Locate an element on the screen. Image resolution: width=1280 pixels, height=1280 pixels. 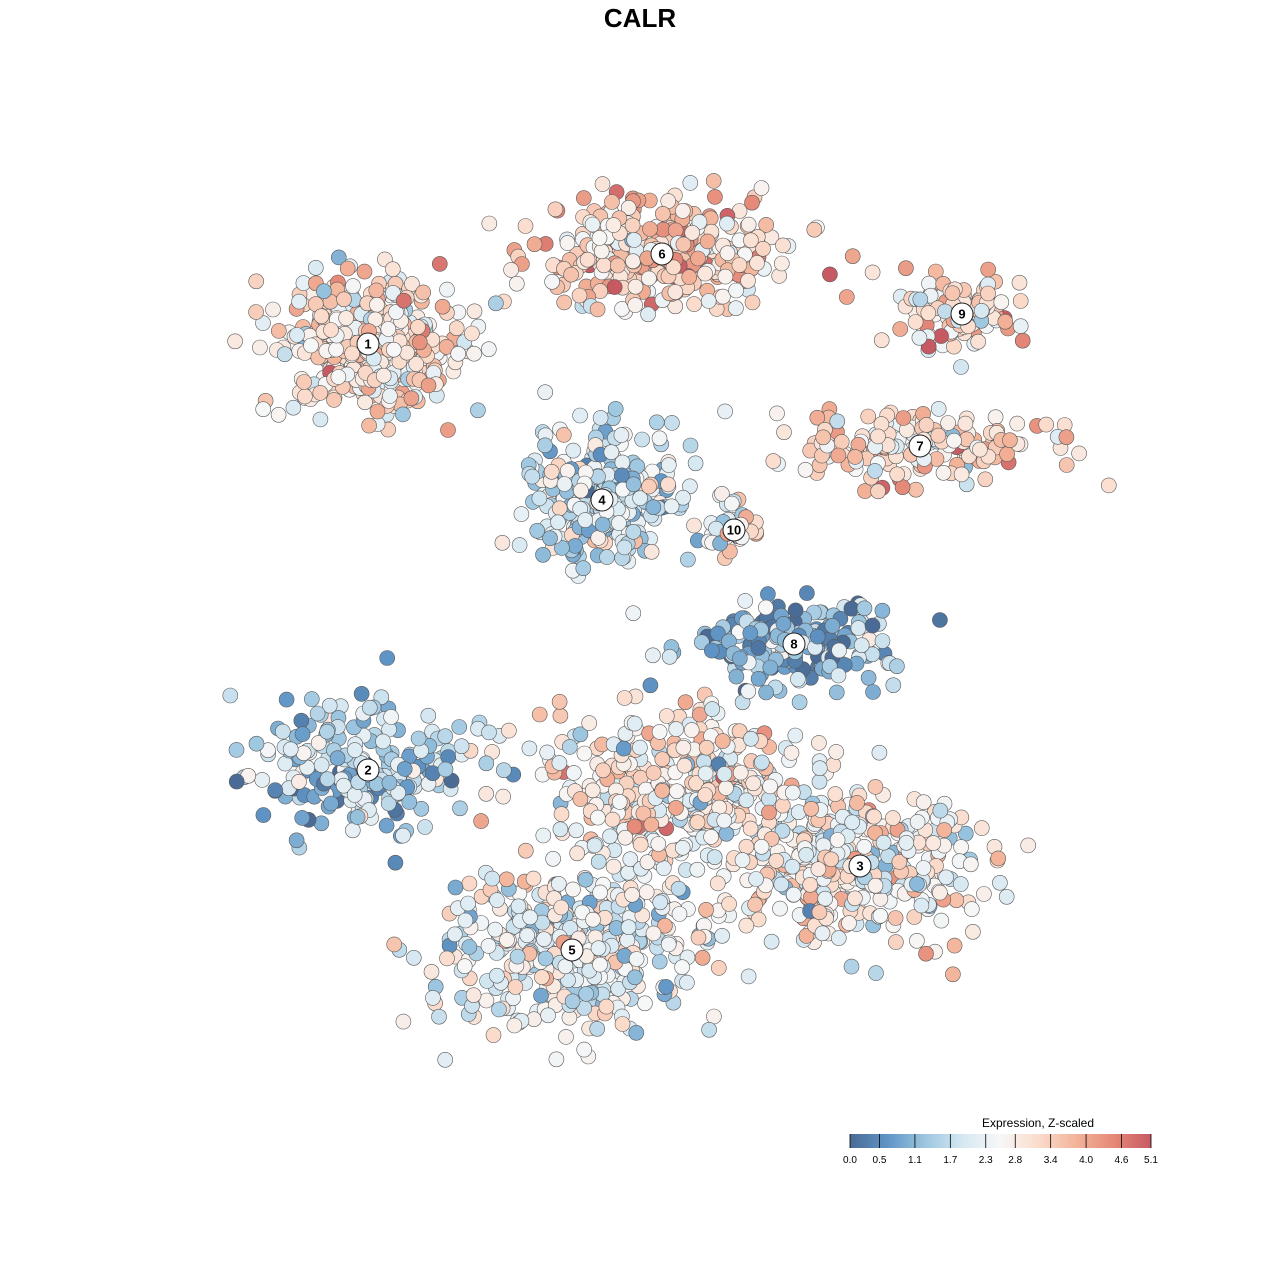
legend-tick-label: 1.1 is located at coordinates (915, 1160).